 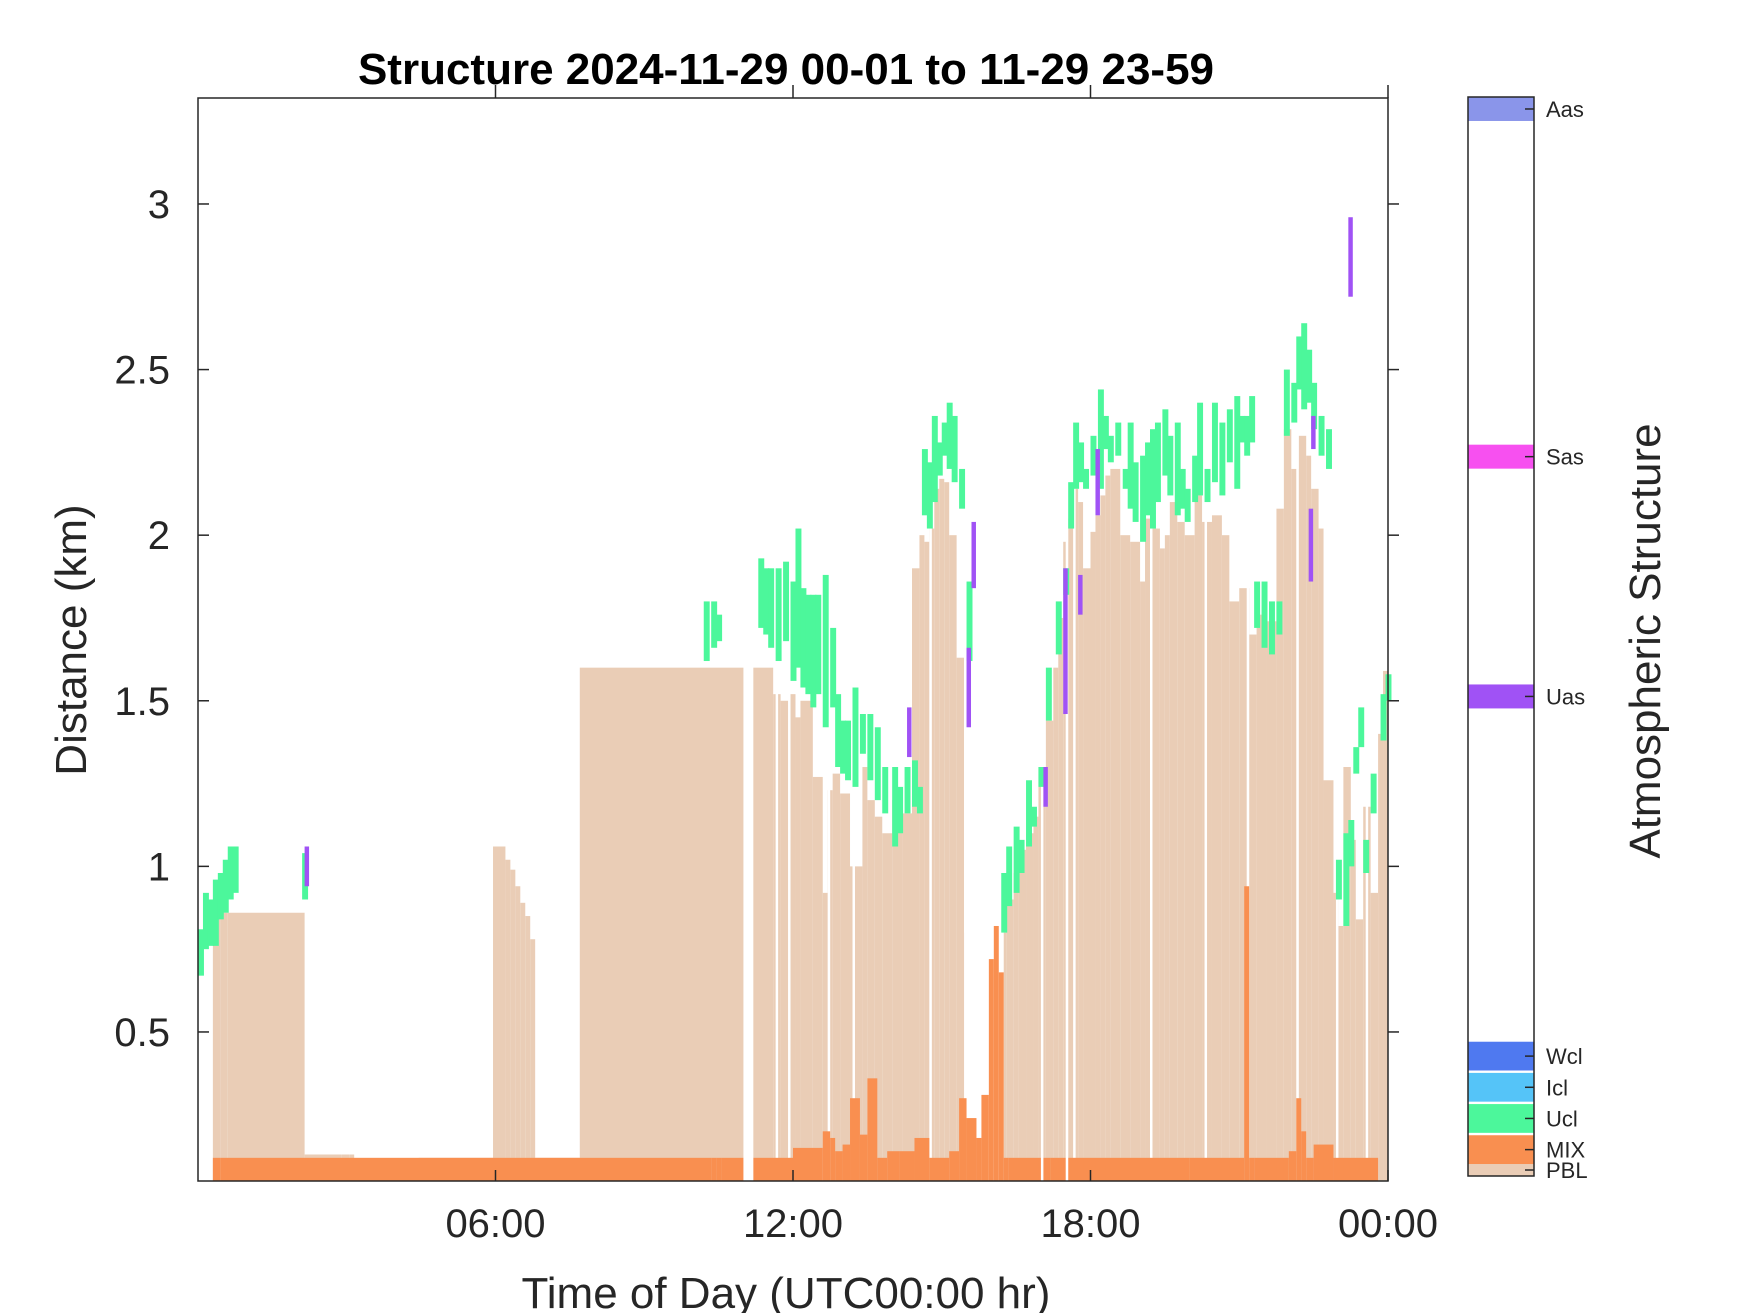 I want to click on colorbar-band-icl, so click(x=1501, y=1087).